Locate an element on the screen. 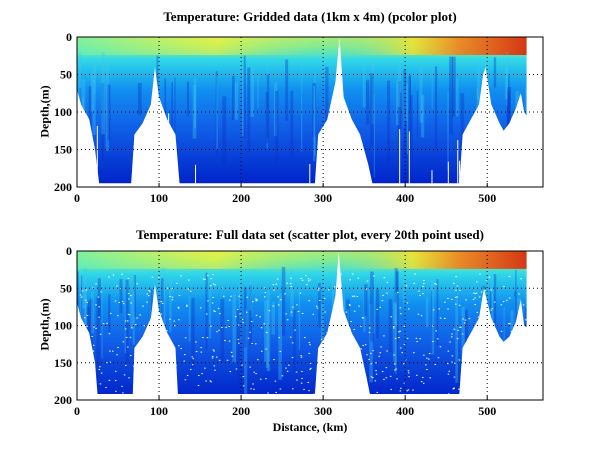 The height and width of the screenshot is (451, 600). x-tick-label: 200 is located at coordinates (241, 411).